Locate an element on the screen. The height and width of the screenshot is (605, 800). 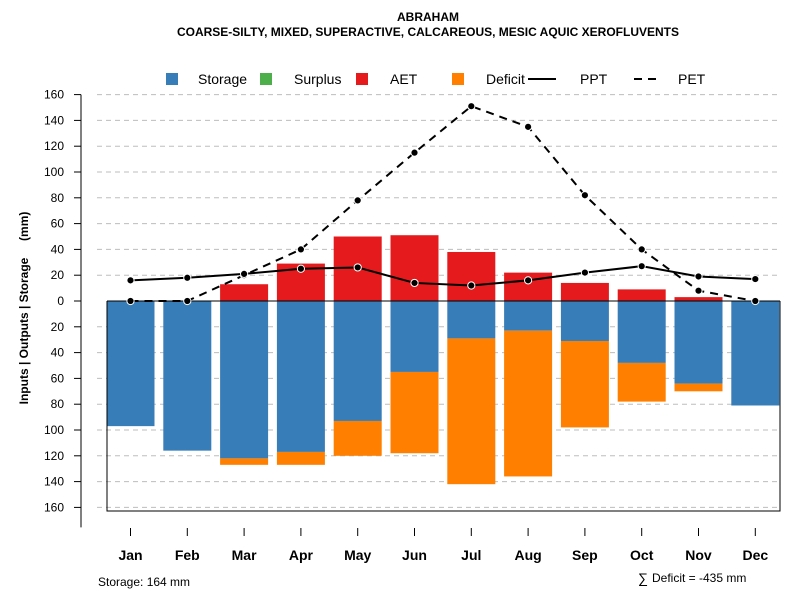
y-tick-label: 0 is located at coordinates (60, 301).